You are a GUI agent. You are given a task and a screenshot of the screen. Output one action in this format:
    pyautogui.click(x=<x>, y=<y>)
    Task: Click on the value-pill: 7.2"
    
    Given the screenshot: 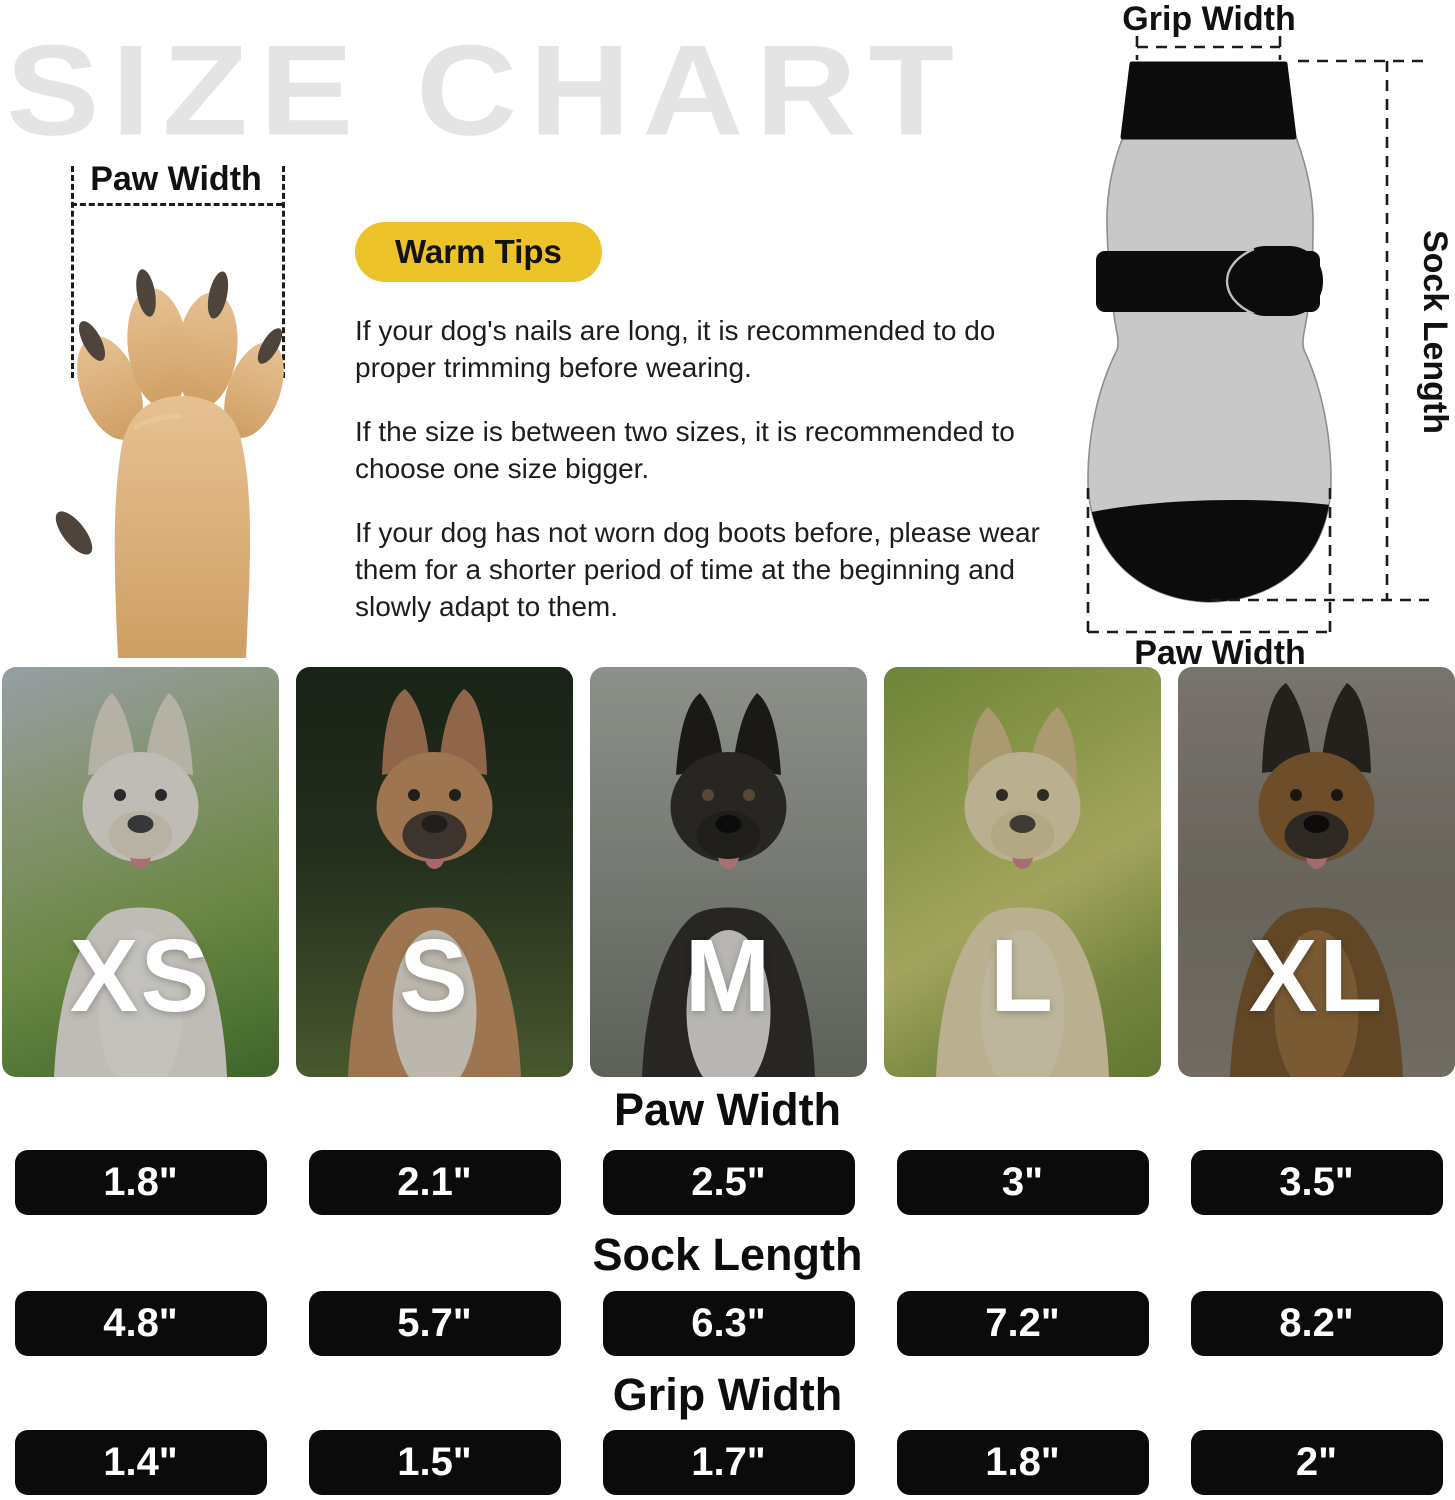 What is the action you would take?
    pyautogui.click(x=1022, y=1323)
    